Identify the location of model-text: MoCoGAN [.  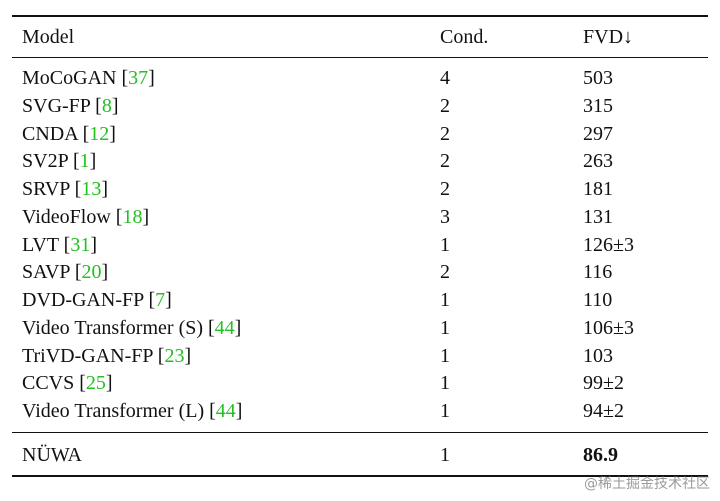
(75, 78).